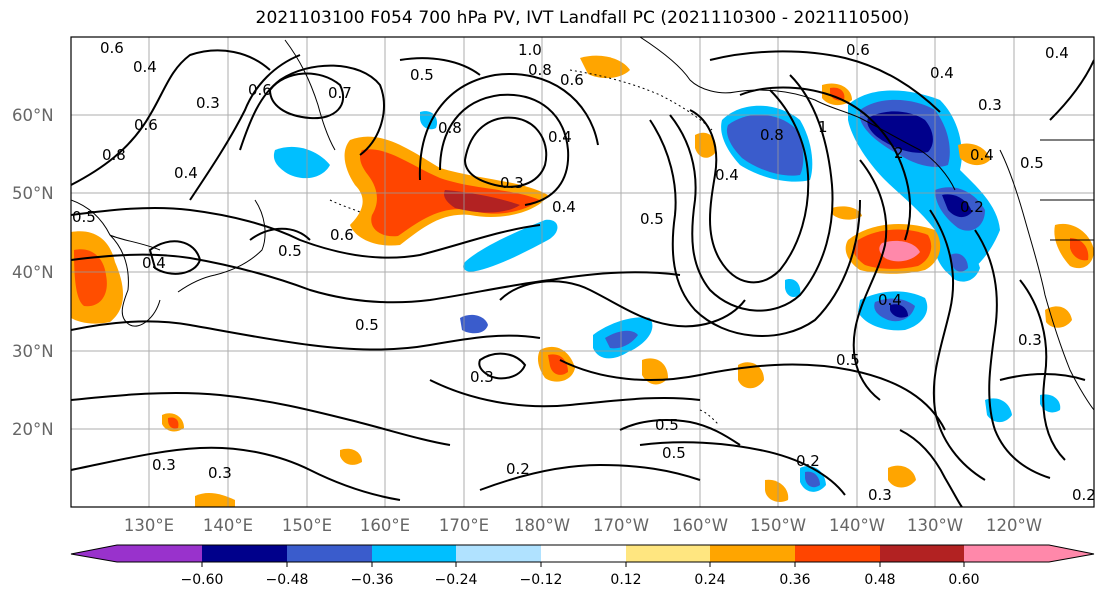 Image resolution: width=1105 pixels, height=601 pixels. I want to click on shade-s-orange6, so click(215, 500).